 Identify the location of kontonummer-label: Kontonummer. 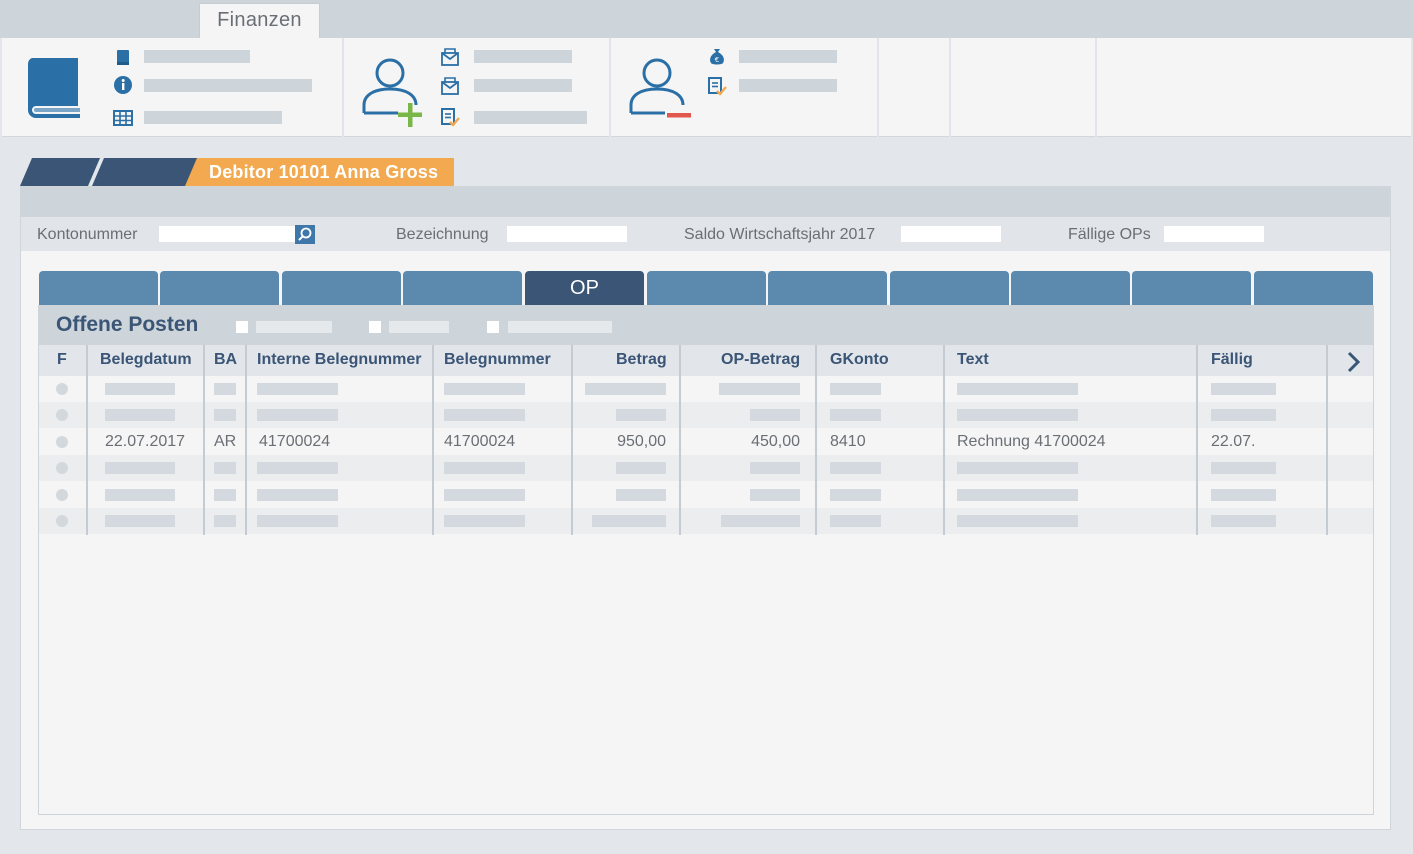
(87, 234).